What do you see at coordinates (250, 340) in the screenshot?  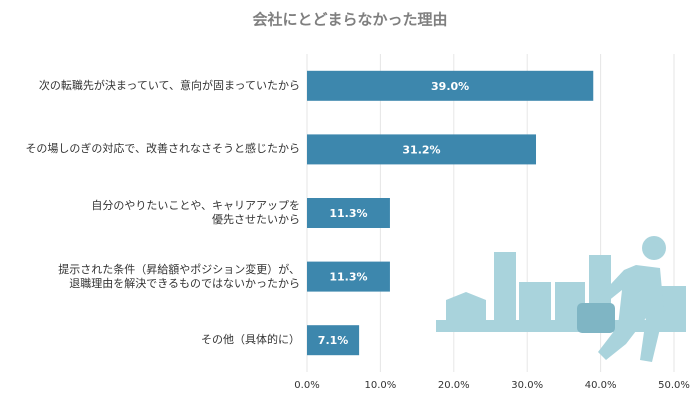 I see `category-label: その他（具体的に）` at bounding box center [250, 340].